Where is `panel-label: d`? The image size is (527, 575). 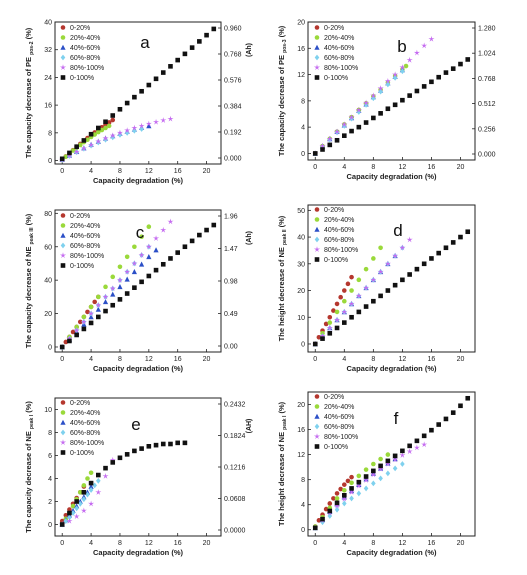 panel-label: d is located at coordinates (397, 230).